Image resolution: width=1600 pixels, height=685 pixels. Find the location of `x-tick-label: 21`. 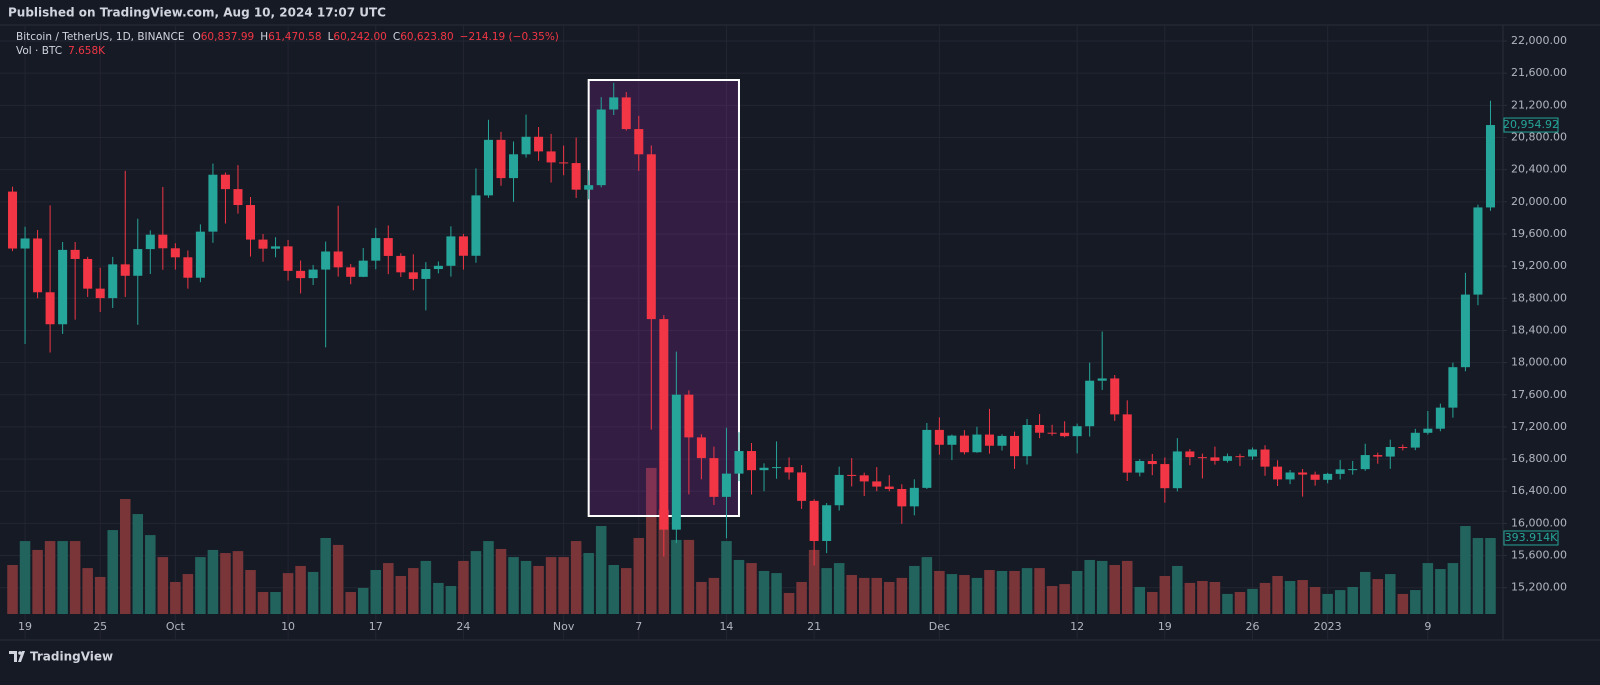

x-tick-label: 21 is located at coordinates (814, 626).